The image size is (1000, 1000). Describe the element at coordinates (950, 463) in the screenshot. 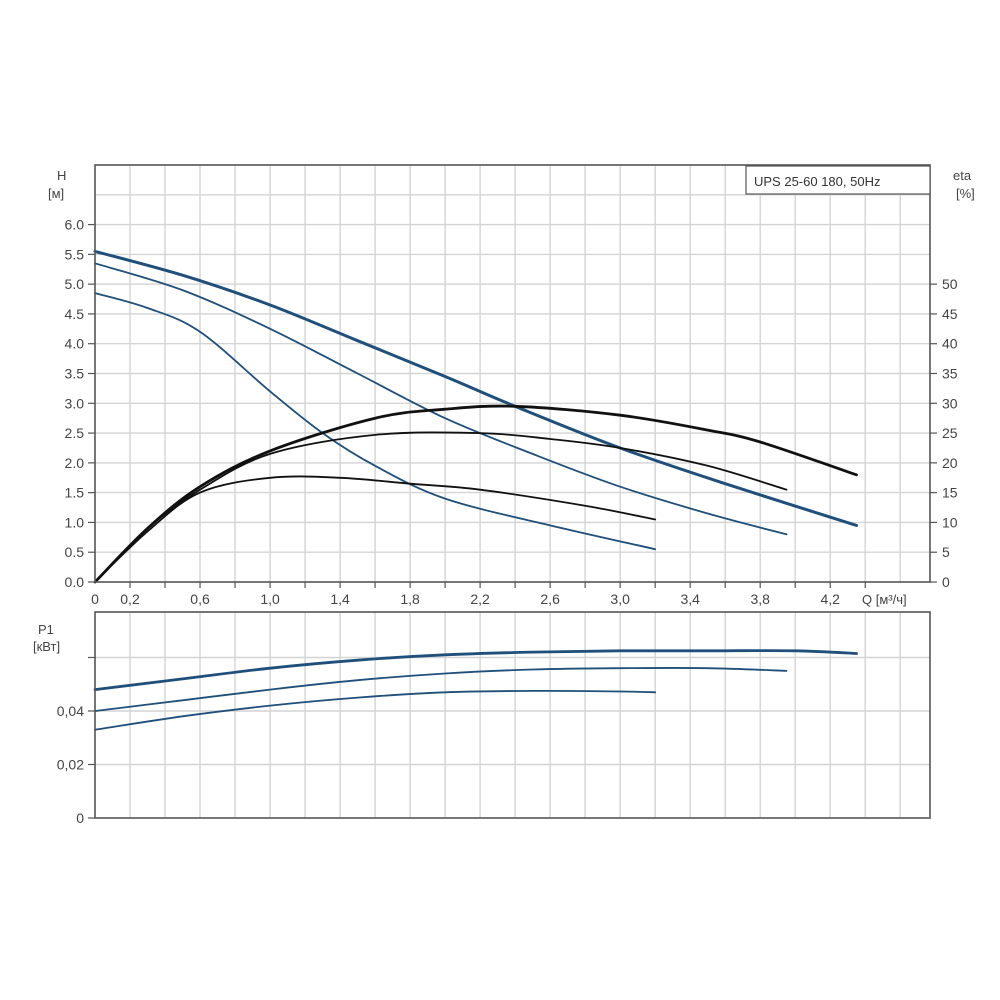

I see `eta-tick-label: 20` at that location.